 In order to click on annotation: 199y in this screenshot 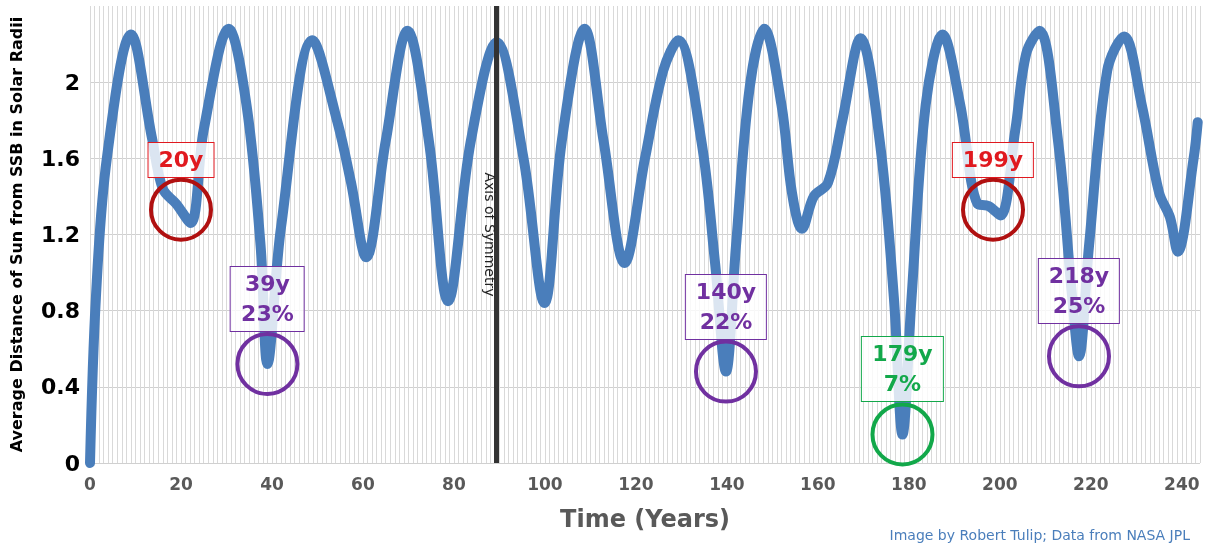, I will do `click(993, 159)`.